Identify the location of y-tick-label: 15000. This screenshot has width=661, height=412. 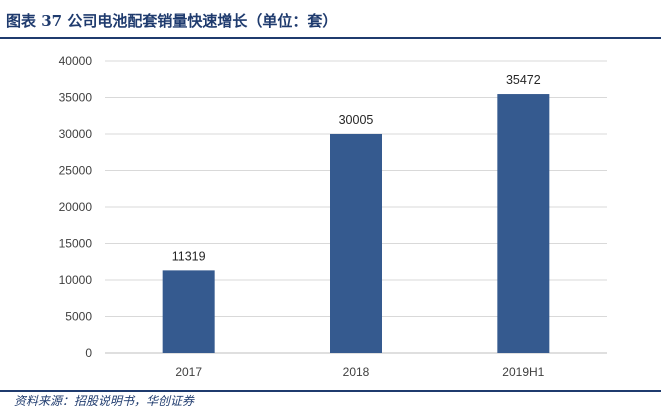
(76, 244).